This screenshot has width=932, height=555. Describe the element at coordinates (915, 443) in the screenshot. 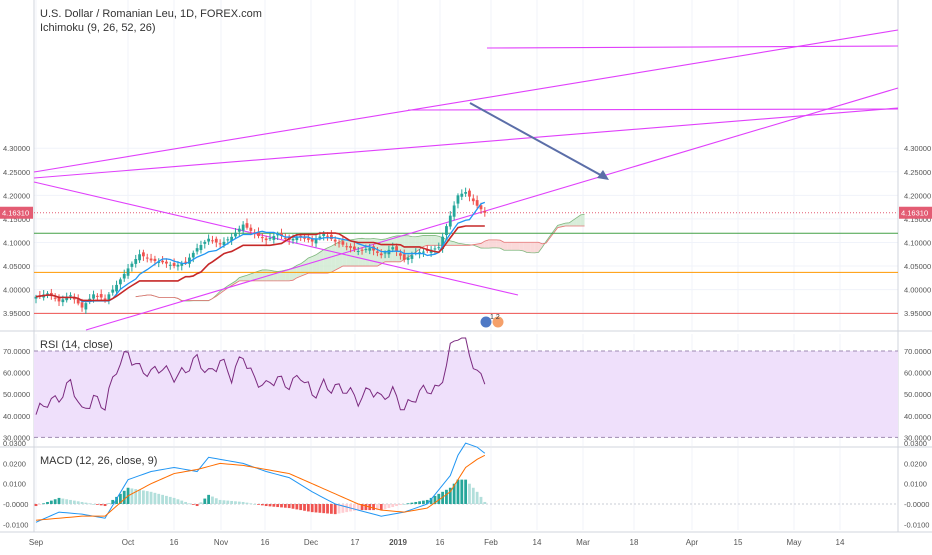

I see `macd-tick-label: 0.0300` at that location.